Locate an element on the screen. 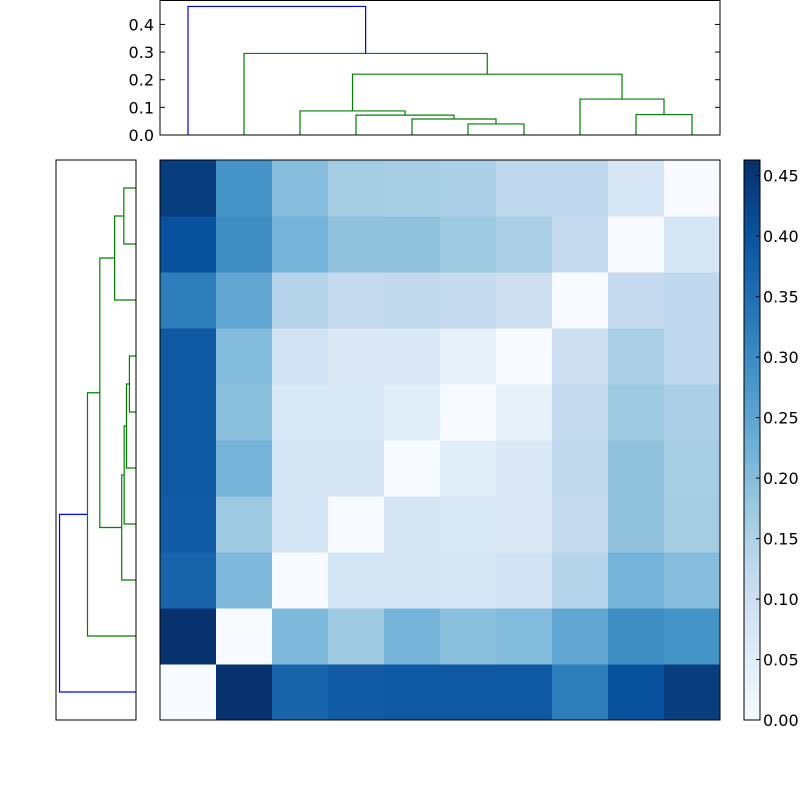 The image size is (800, 804). colorbar-tick-label: 0.15 is located at coordinates (781, 539).